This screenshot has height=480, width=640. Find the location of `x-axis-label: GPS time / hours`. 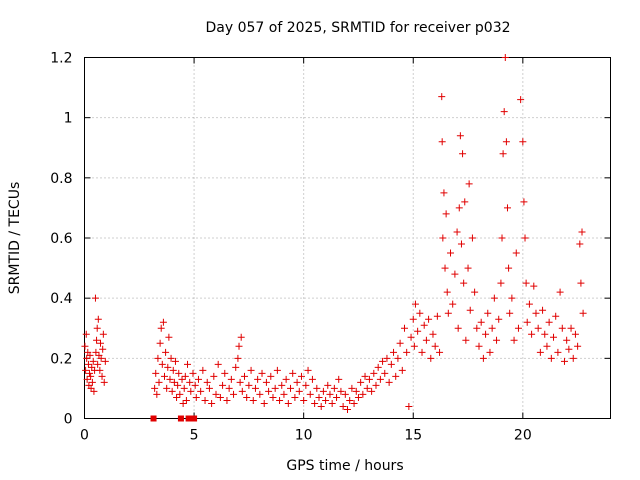

x-axis-label: GPS time / hours is located at coordinates (344, 466).